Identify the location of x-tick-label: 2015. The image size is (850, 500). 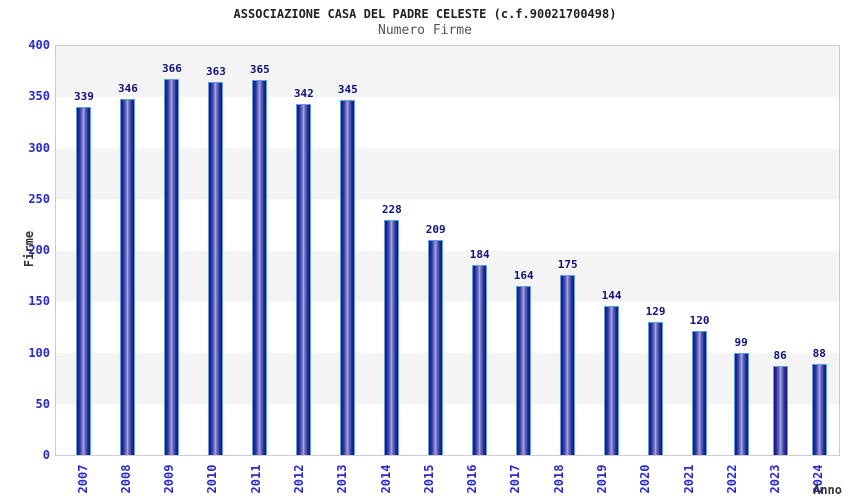
(428, 479).